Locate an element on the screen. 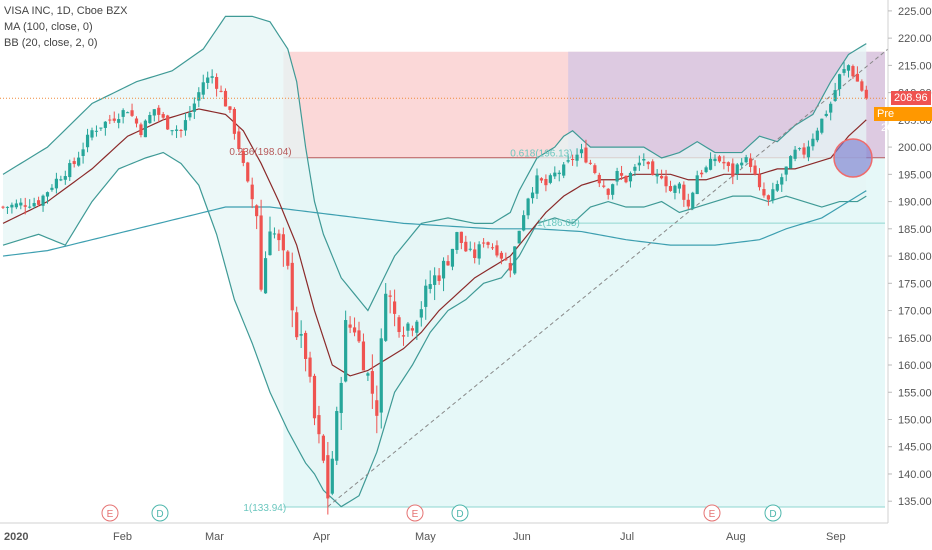  time-tick-label: Feb is located at coordinates (122, 537).